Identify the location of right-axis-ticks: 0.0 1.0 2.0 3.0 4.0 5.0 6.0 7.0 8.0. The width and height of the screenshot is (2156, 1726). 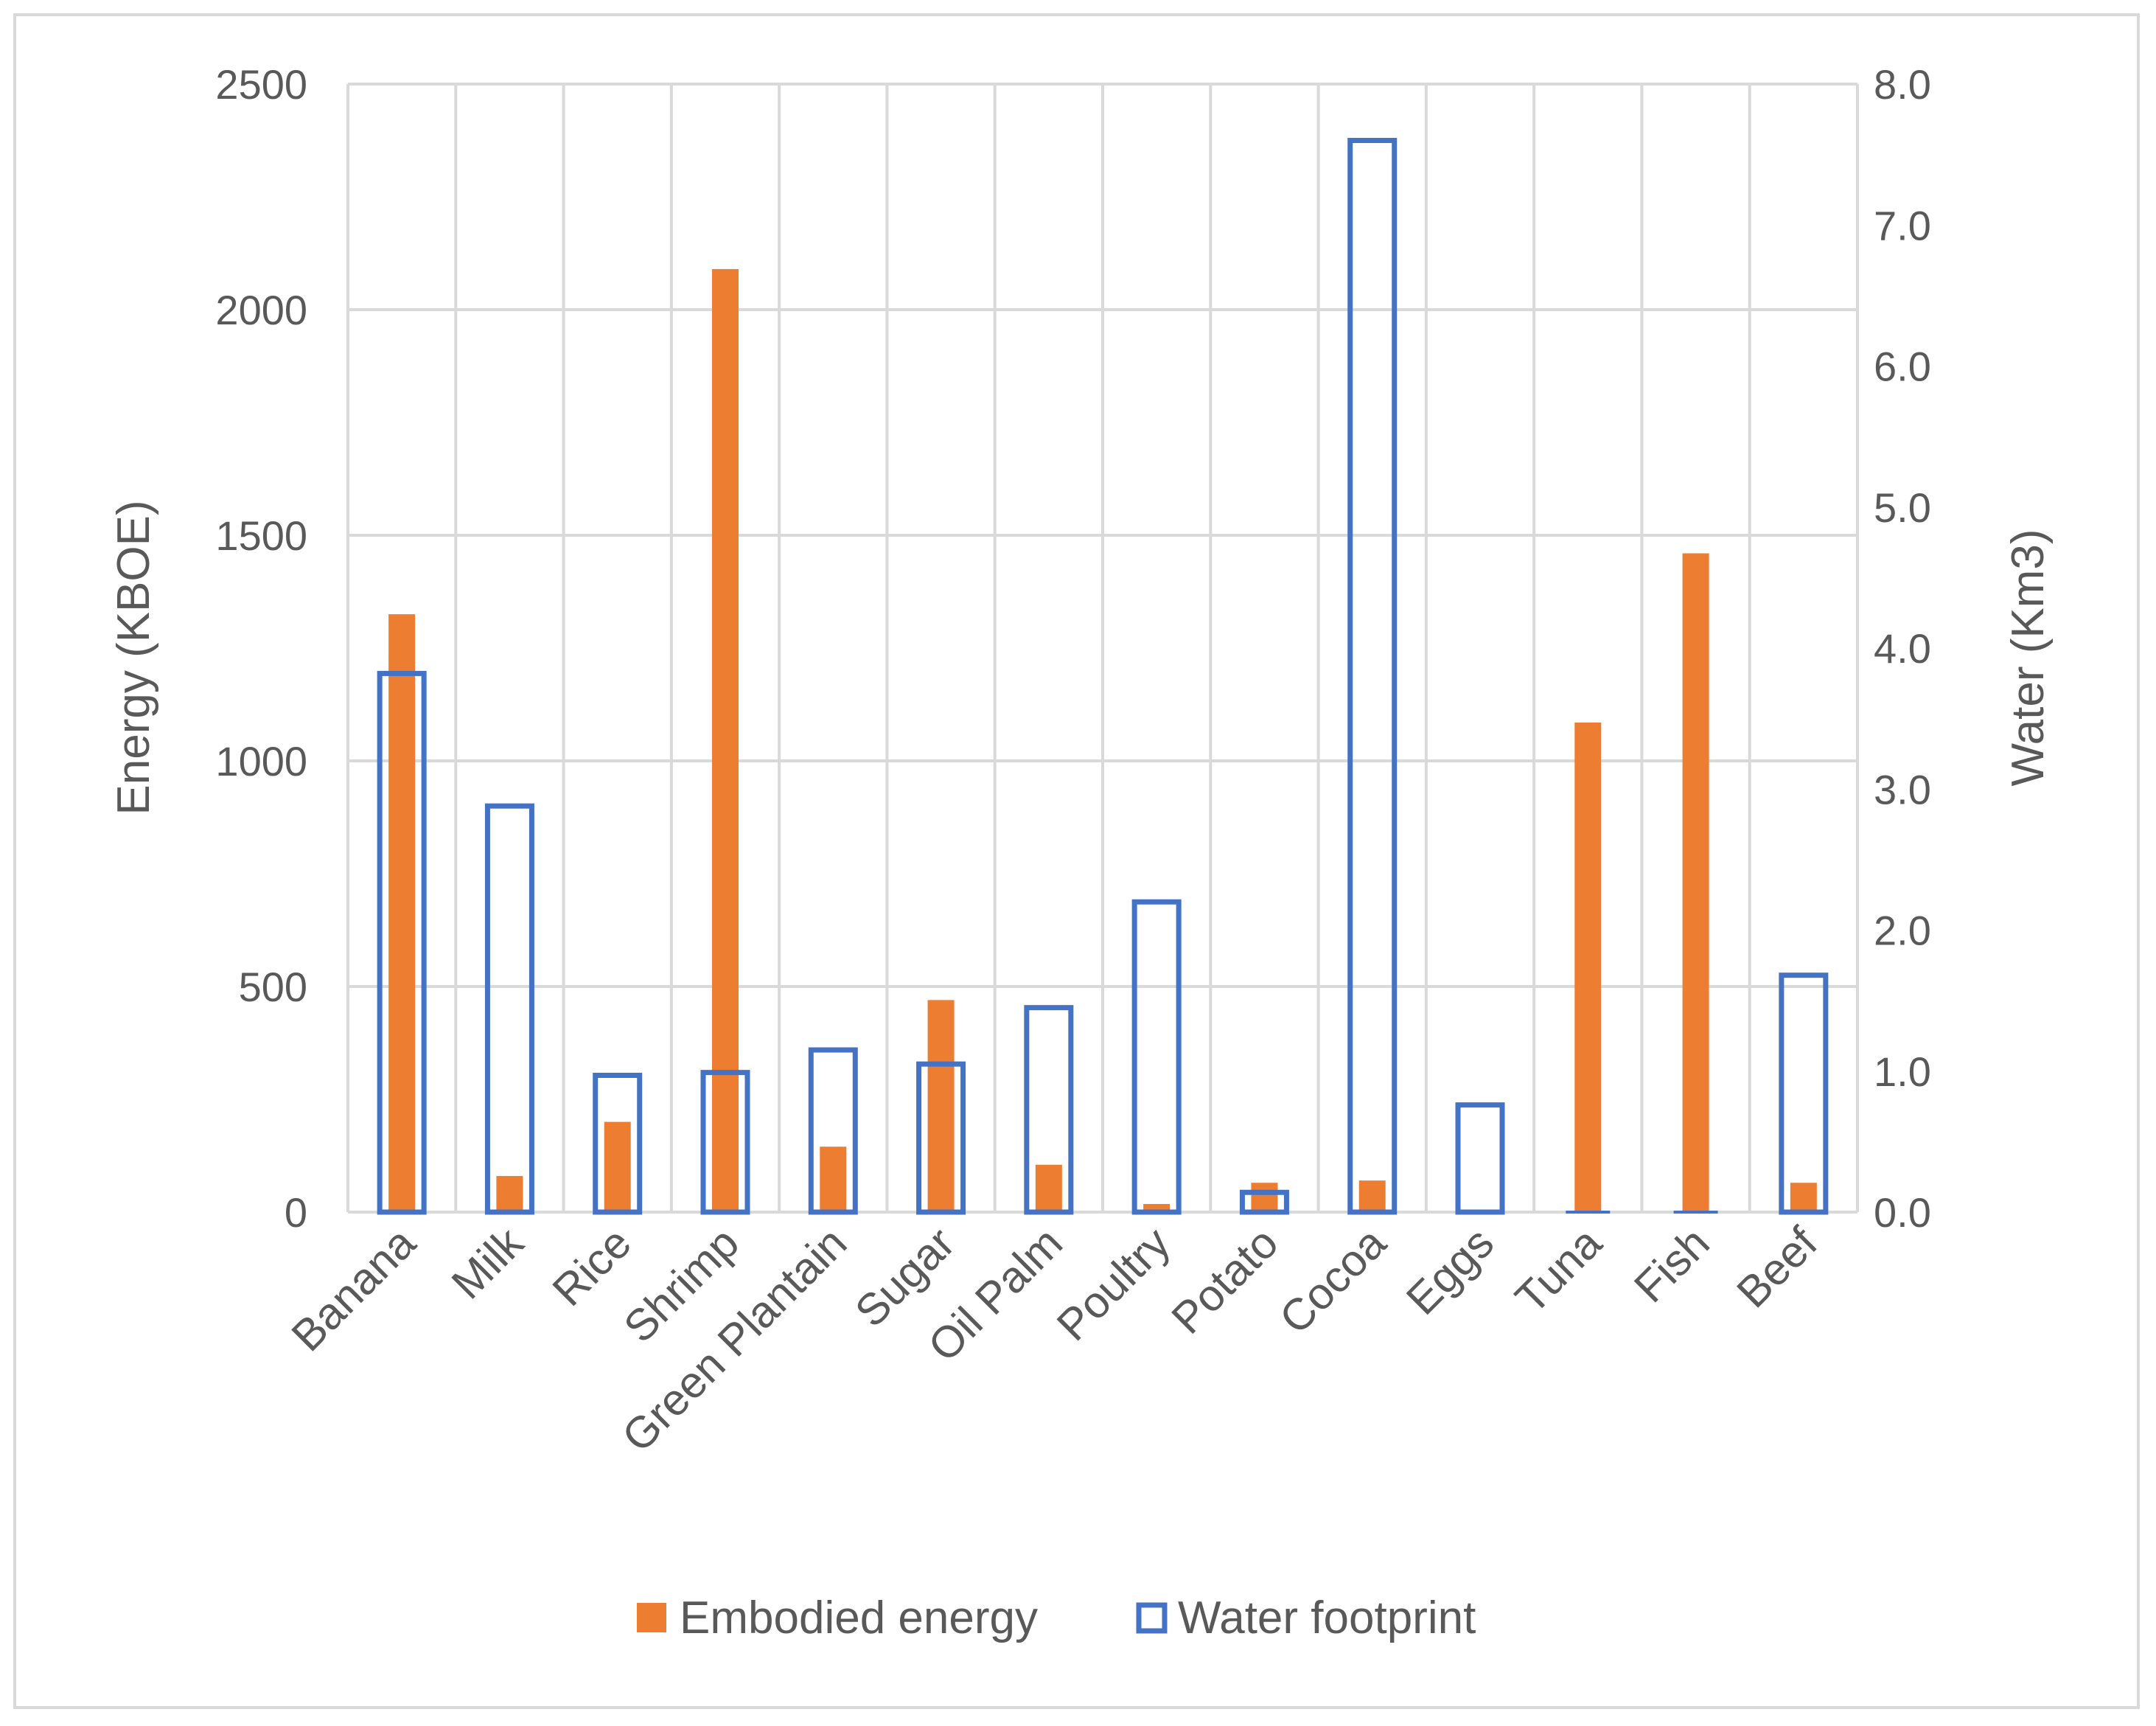
(1902, 648).